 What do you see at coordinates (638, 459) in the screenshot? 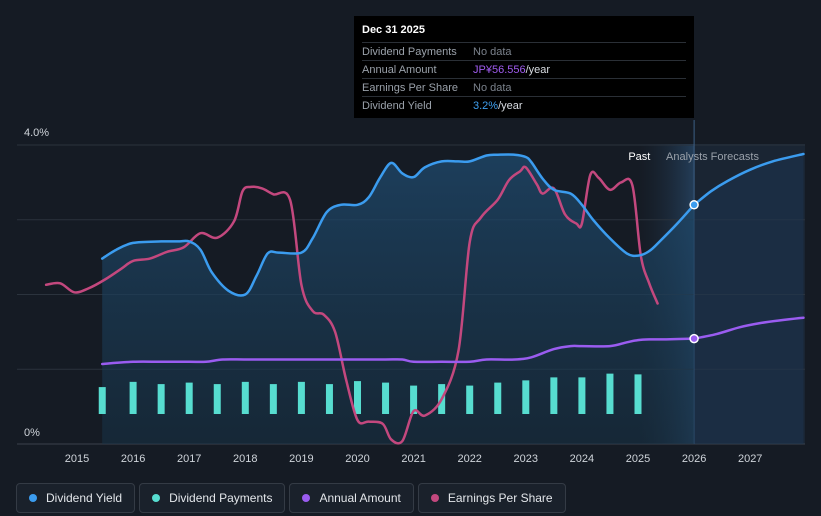
I see `x-tick-label: 2025` at bounding box center [638, 459].